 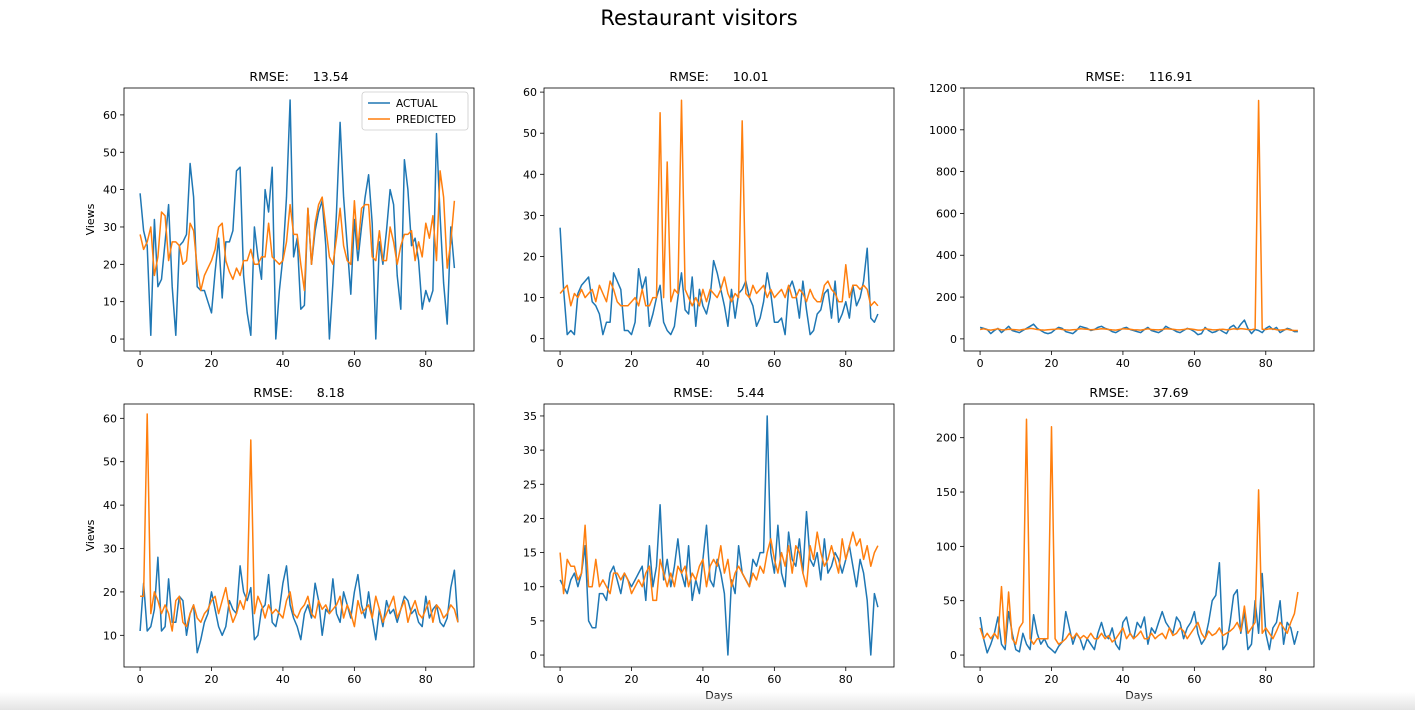 I want to click on subplot-2: 0 20 40 60 80 0 10 20 30 40 50 60 RMSE: 10.01, so click(x=709, y=219).